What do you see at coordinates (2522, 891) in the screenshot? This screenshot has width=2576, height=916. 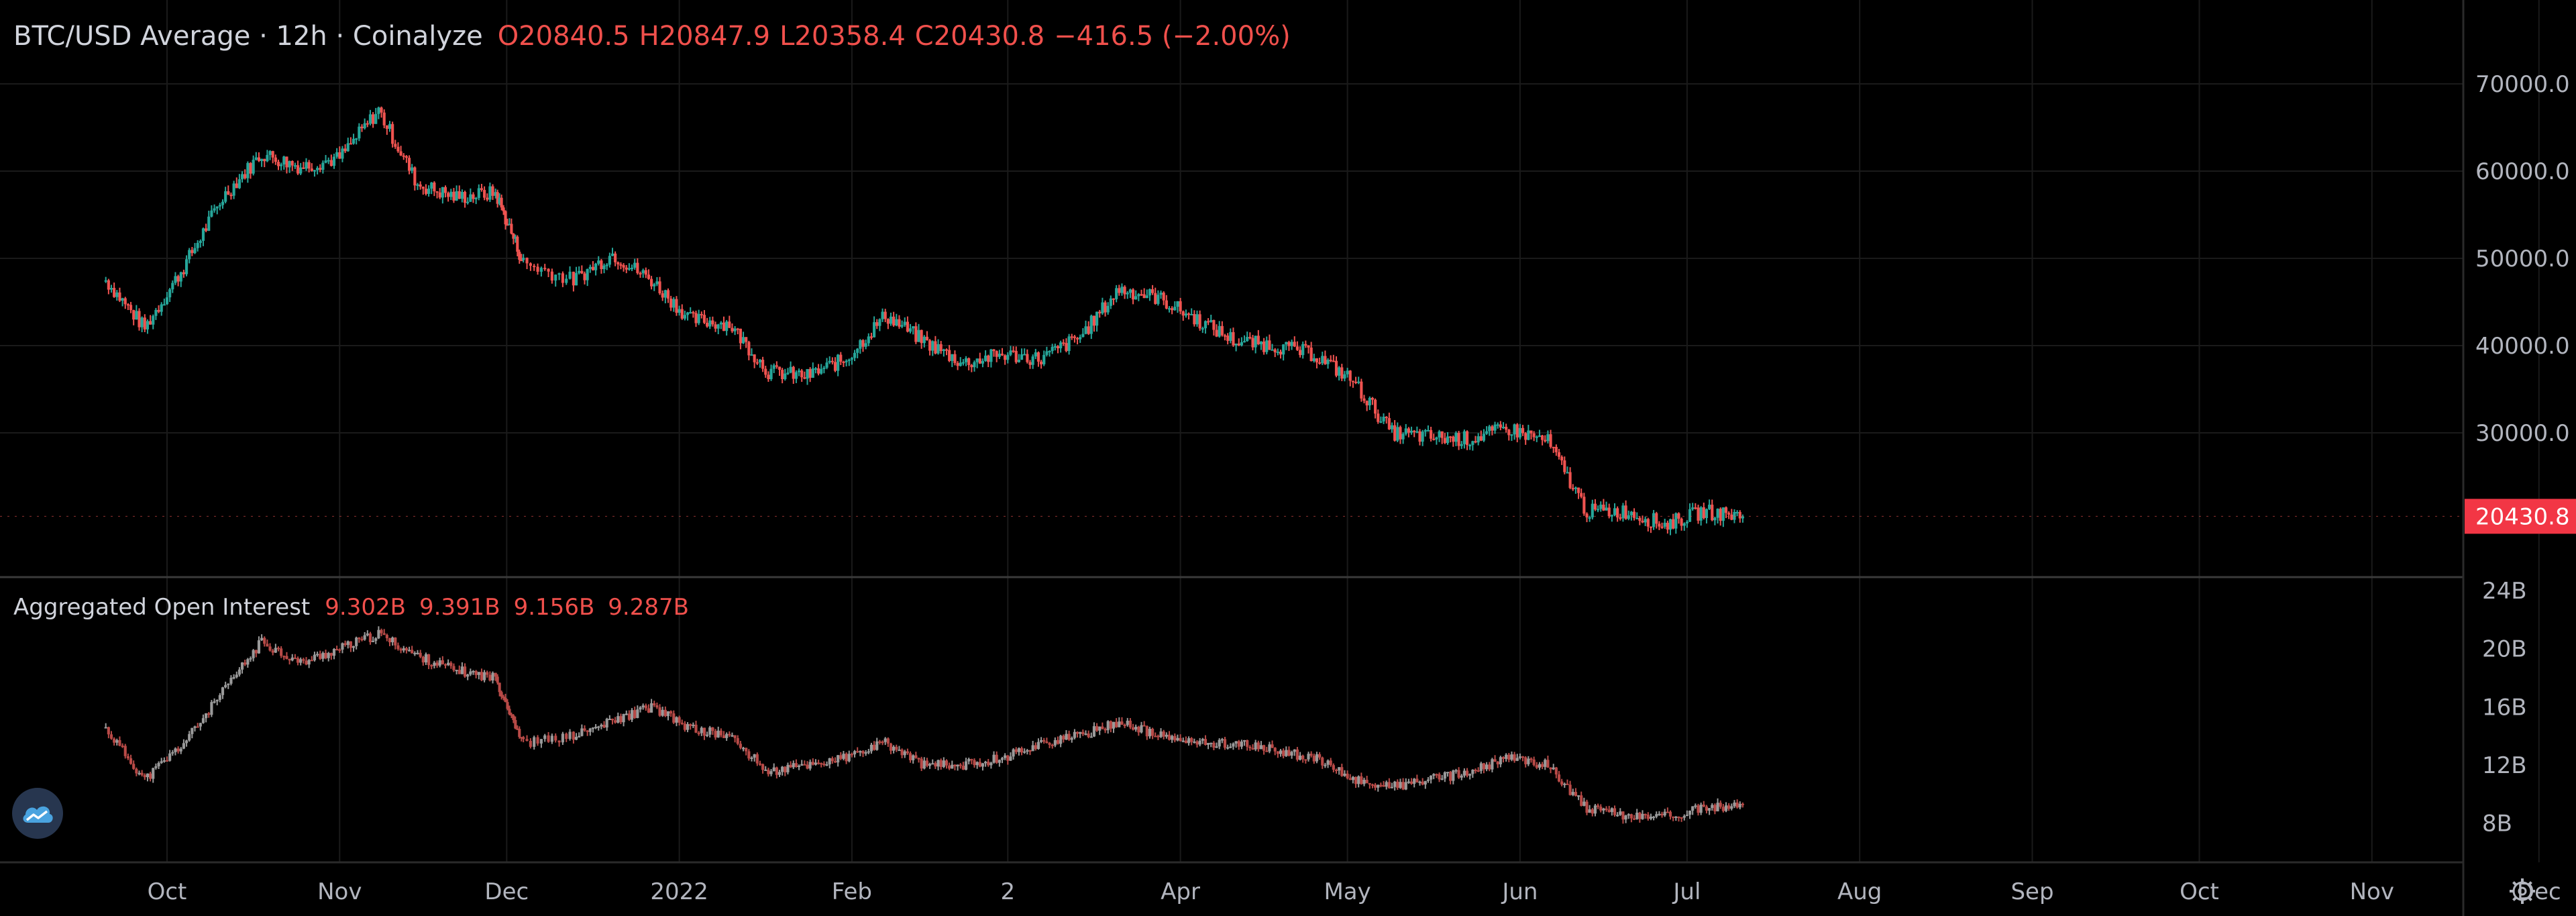 I see `gear-icon` at bounding box center [2522, 891].